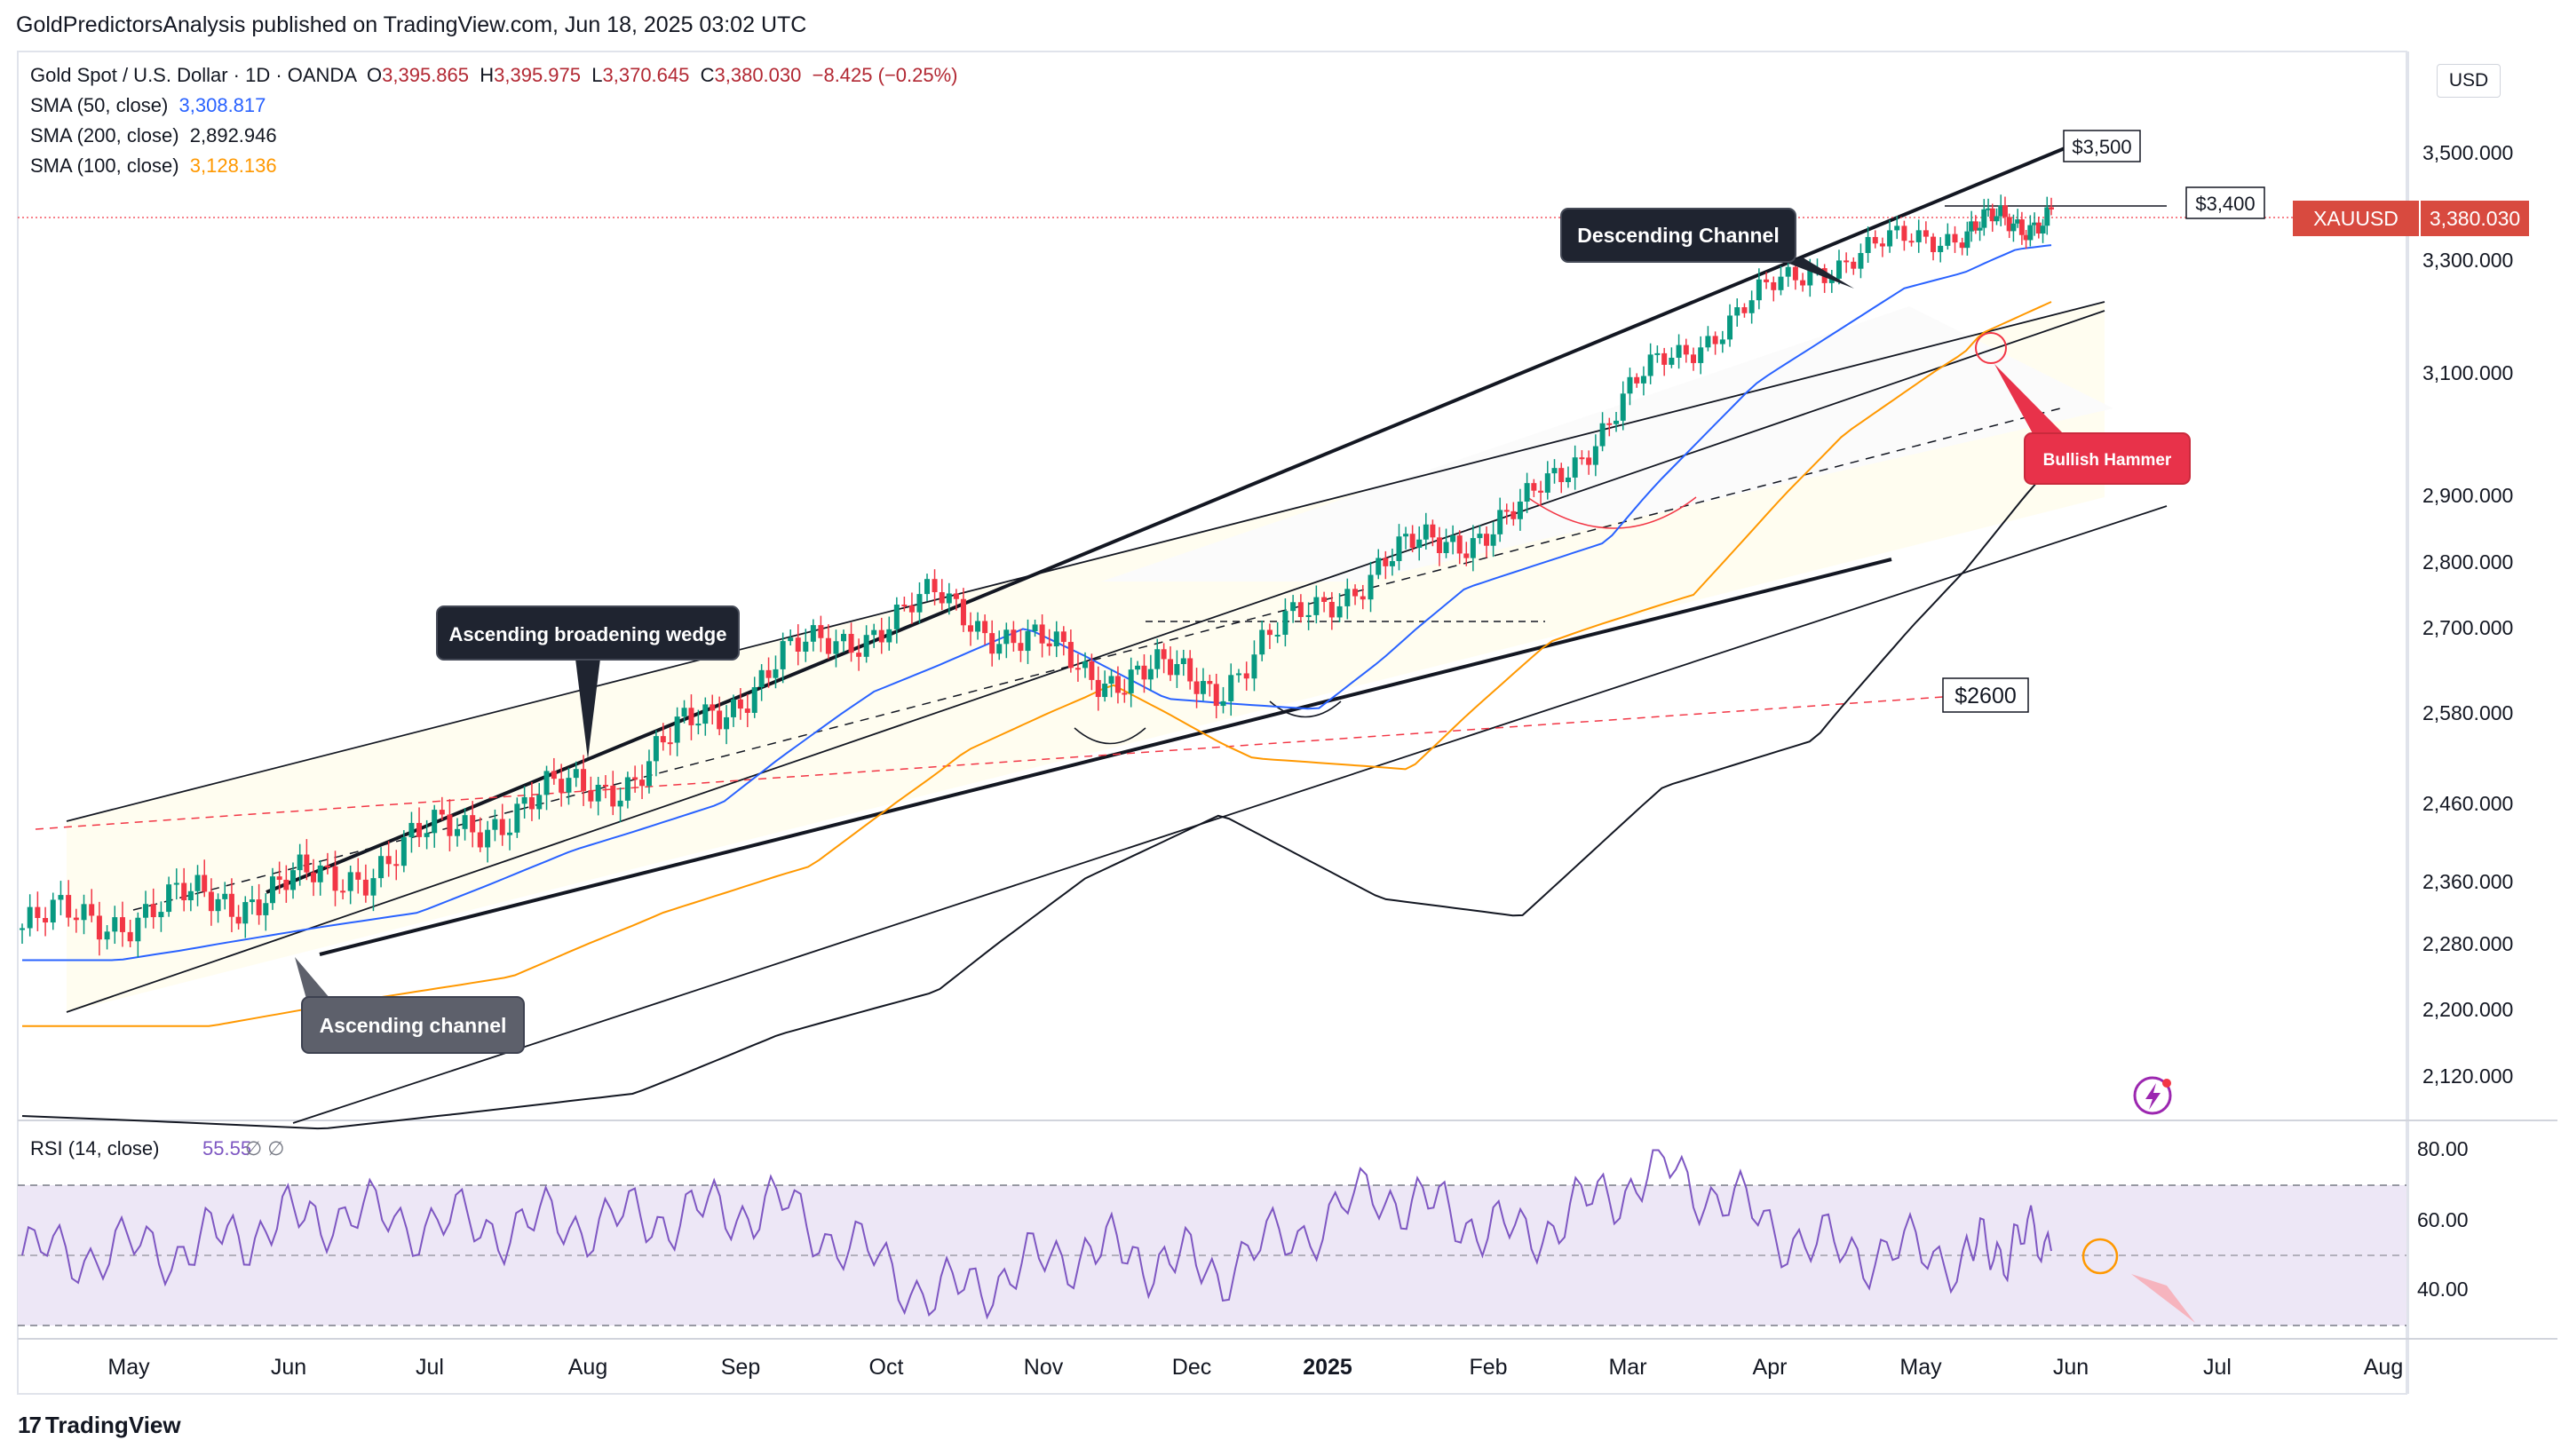 Image resolution: width=2561 pixels, height=1456 pixels. I want to click on sma200-row: SMA (200, close) 2,892.946, so click(494, 136).